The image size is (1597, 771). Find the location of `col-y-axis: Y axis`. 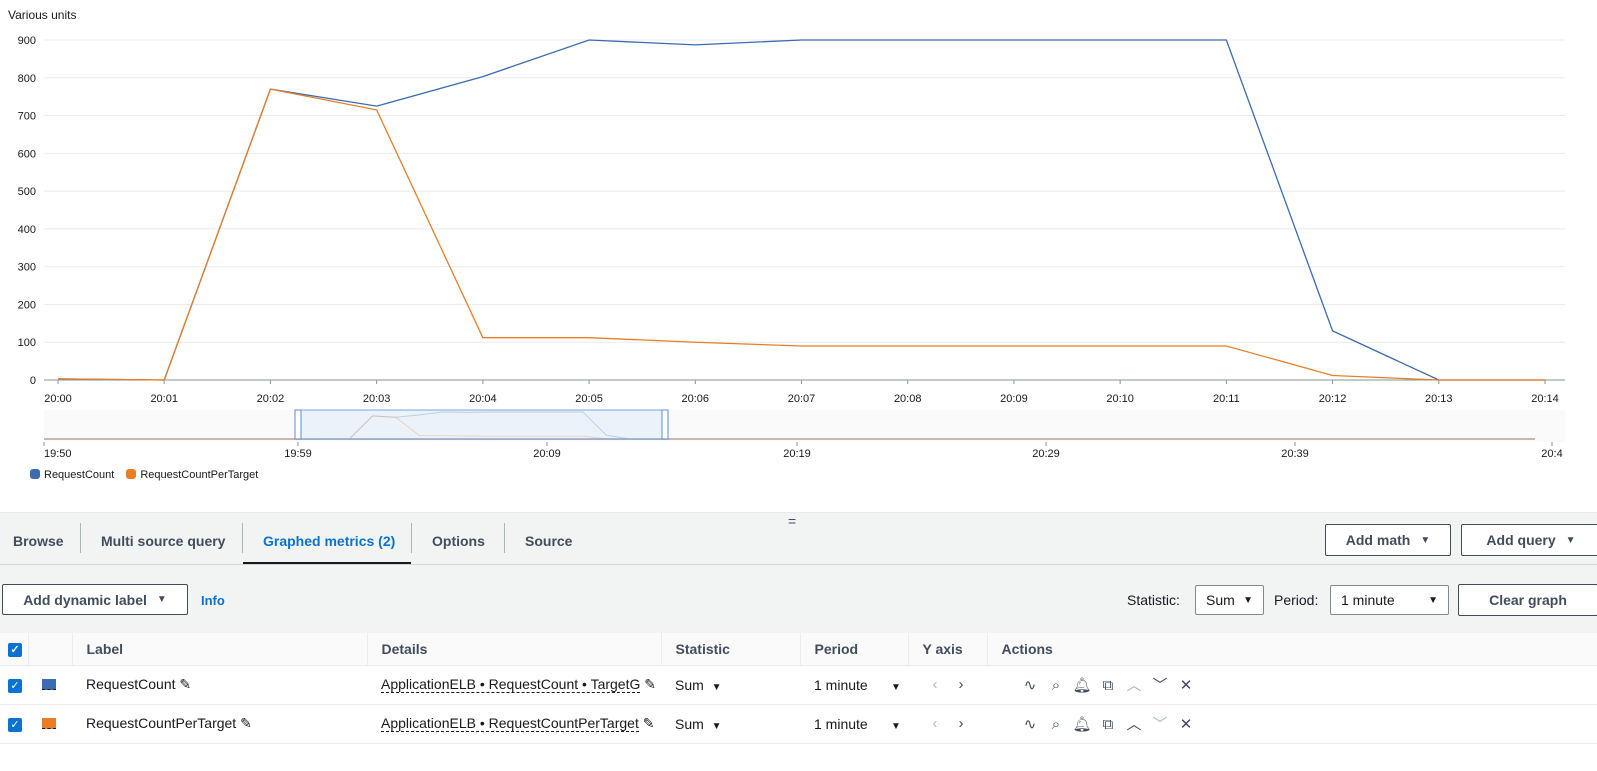

col-y-axis: Y axis is located at coordinates (947, 649).